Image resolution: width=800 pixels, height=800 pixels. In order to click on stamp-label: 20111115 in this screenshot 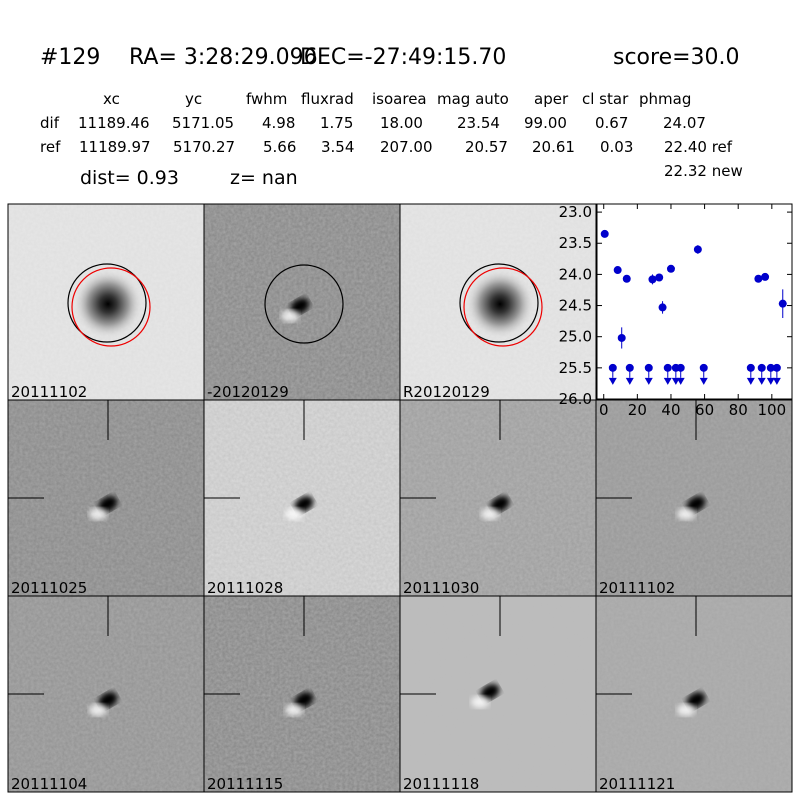, I will do `click(245, 784)`.